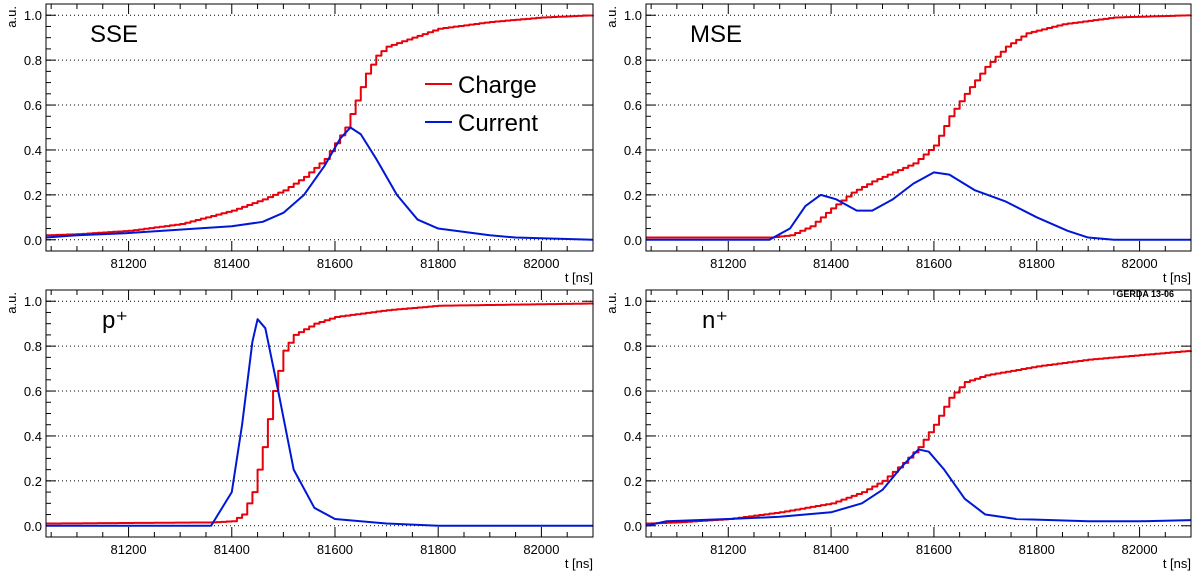 This screenshot has width=1196, height=572. Describe the element at coordinates (481, 104) in the screenshot. I see `legend: Charge Current` at that location.